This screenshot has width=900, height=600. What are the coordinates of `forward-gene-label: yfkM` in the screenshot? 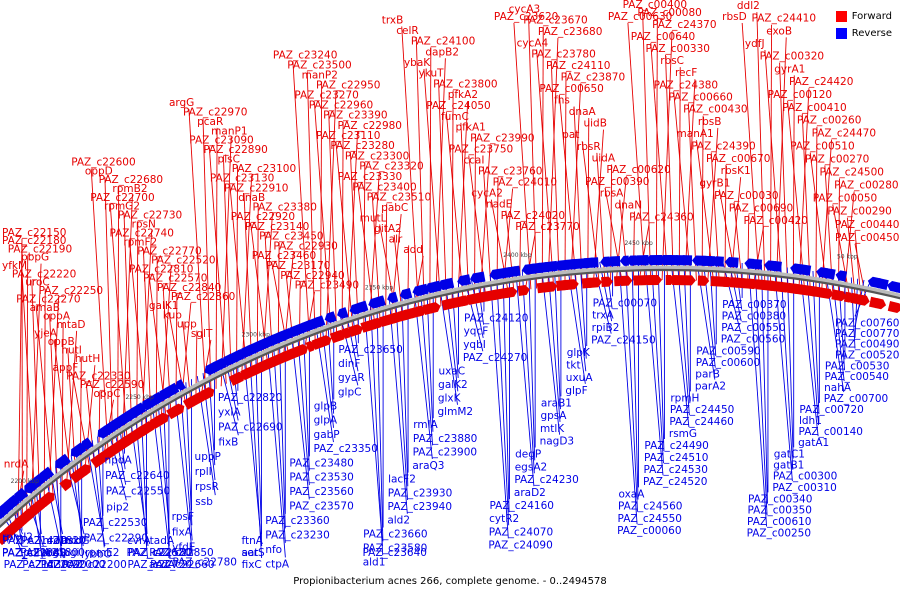 It's located at (14, 266).